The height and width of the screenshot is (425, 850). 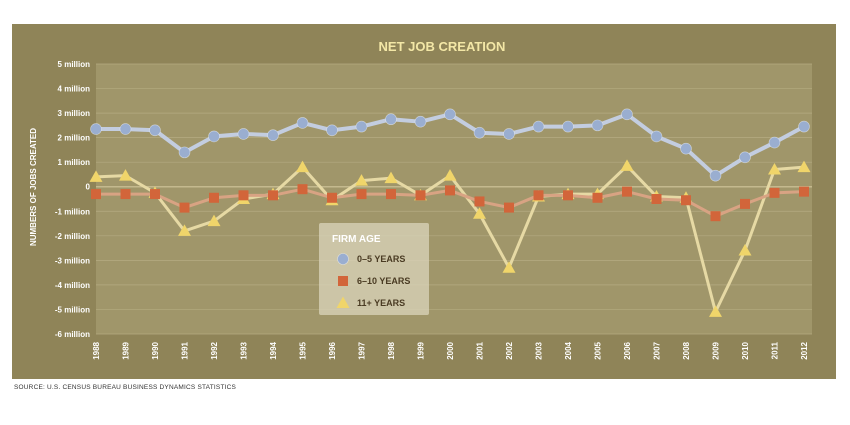 What do you see at coordinates (72, 309) in the screenshot?
I see `y-tick-label: -5 million` at bounding box center [72, 309].